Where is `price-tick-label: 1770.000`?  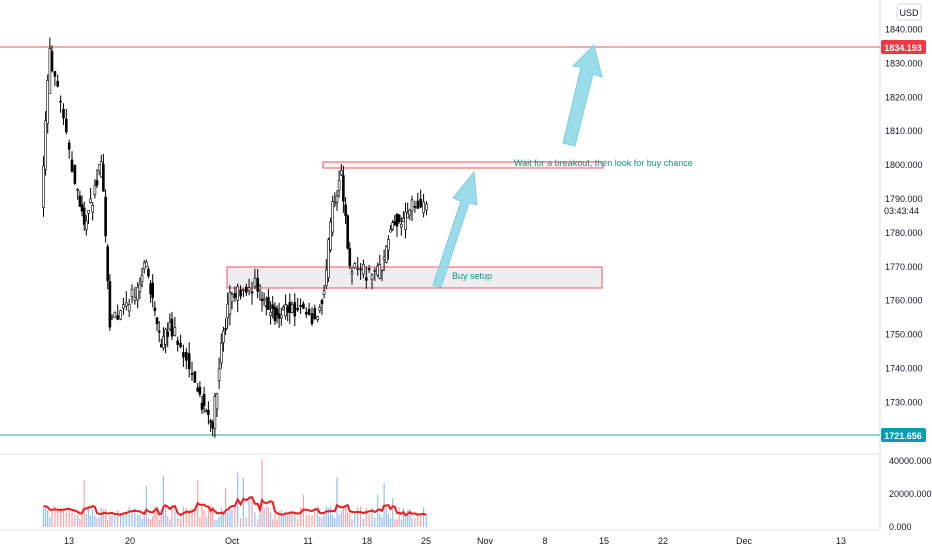 price-tick-label: 1770.000 is located at coordinates (904, 267).